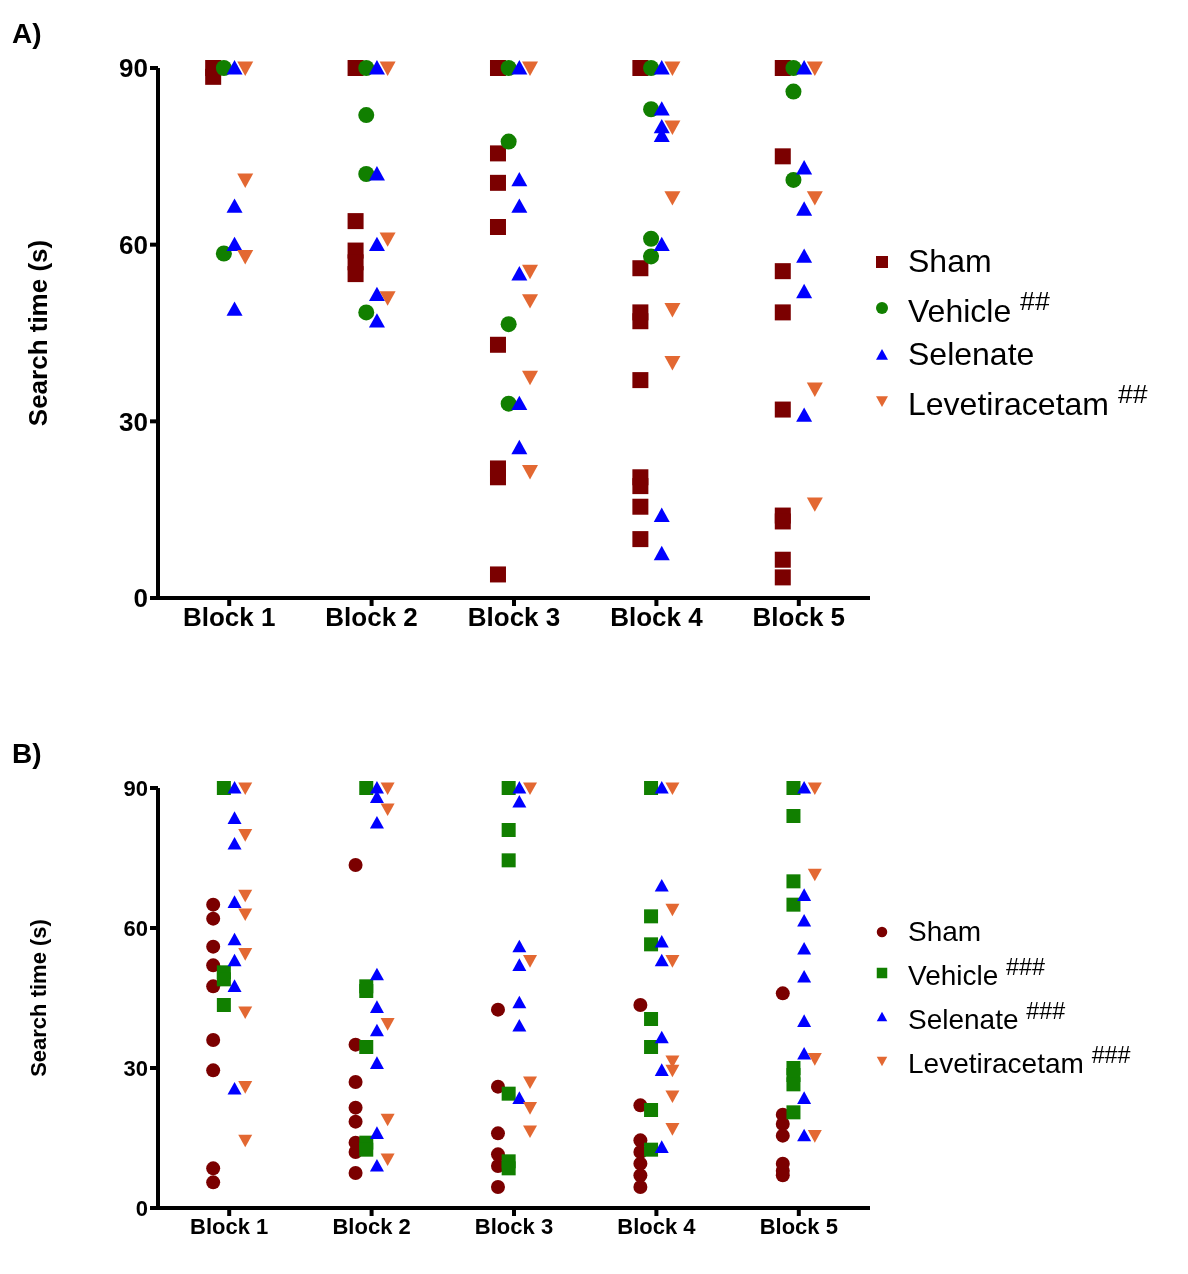 The width and height of the screenshot is (1188, 1274). Describe the element at coordinates (27, 754) in the screenshot. I see `chart-title: B)` at that location.